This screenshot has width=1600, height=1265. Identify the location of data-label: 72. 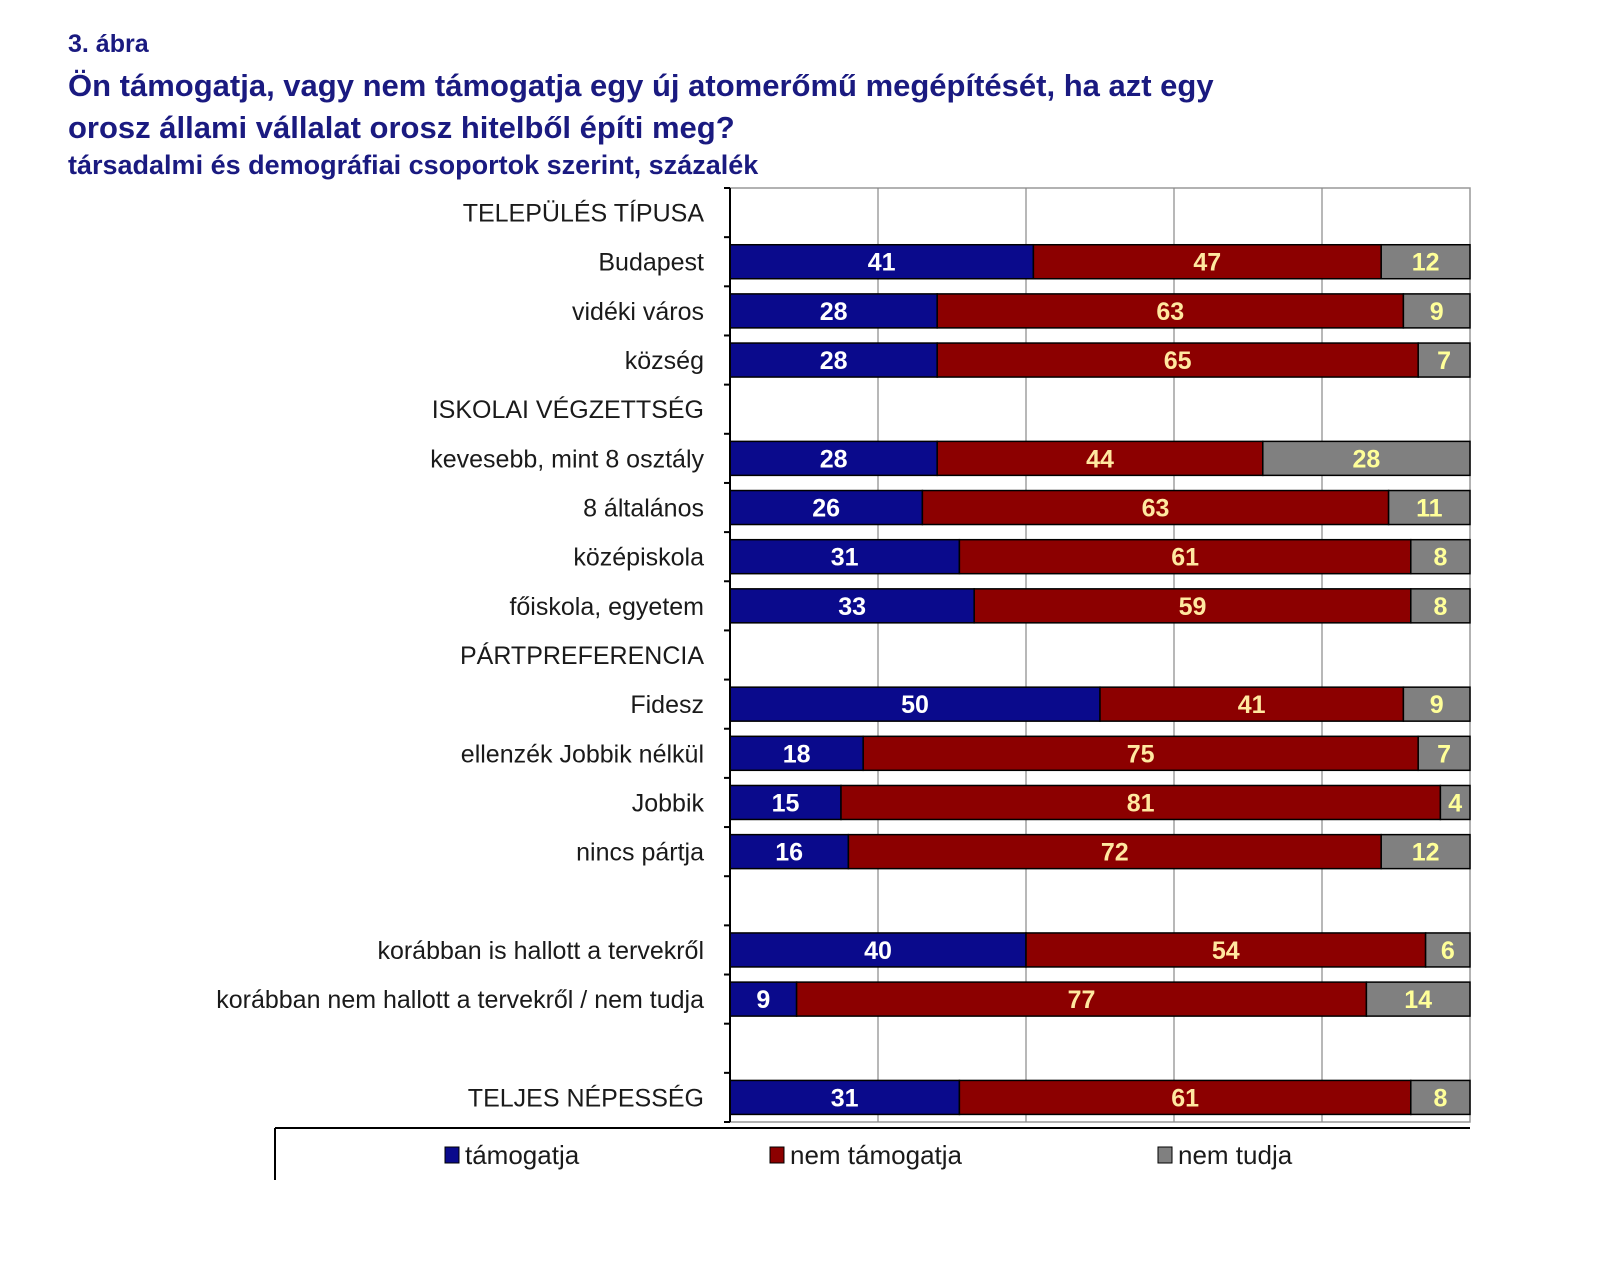
(1115, 853).